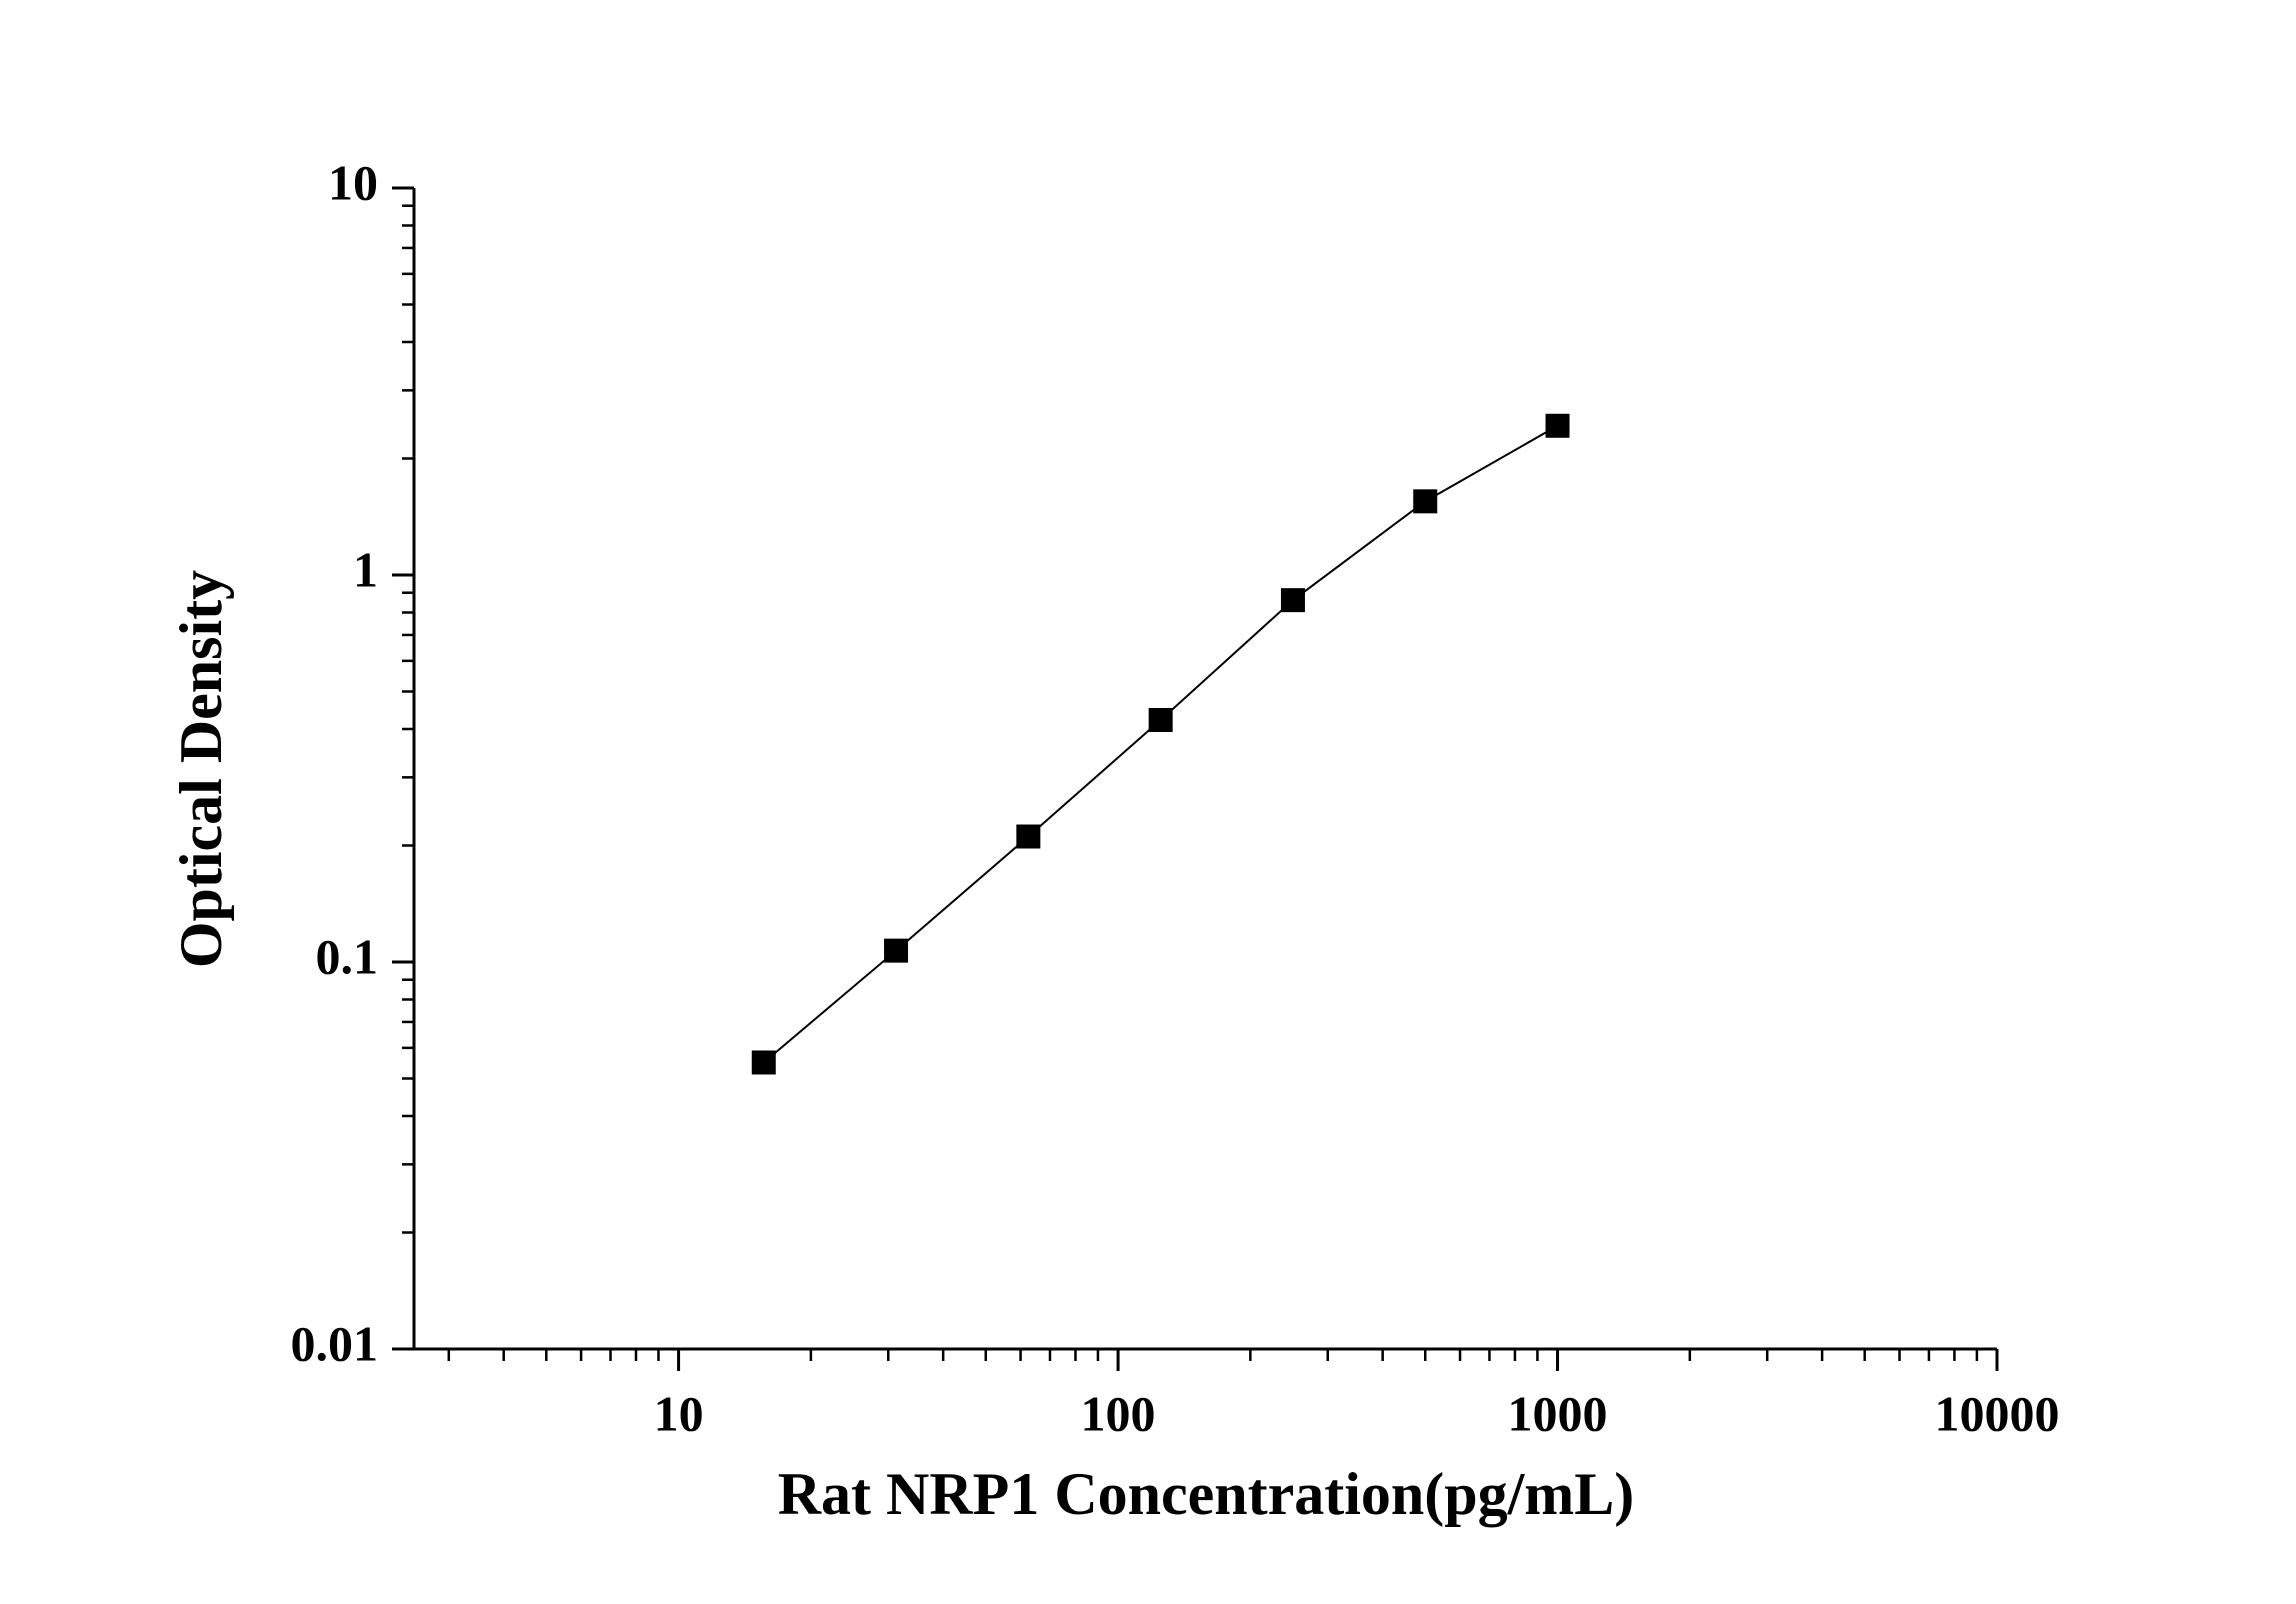  I want to click on x-tick-label: 10, so click(679, 1413).